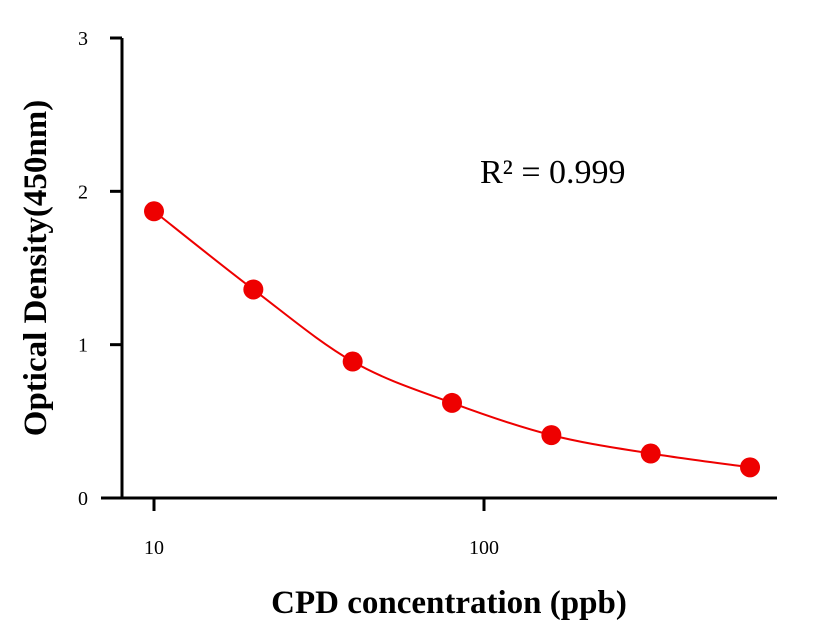 This screenshot has width=816, height=640. What do you see at coordinates (484, 548) in the screenshot?
I see `x-tick-label: 100` at bounding box center [484, 548].